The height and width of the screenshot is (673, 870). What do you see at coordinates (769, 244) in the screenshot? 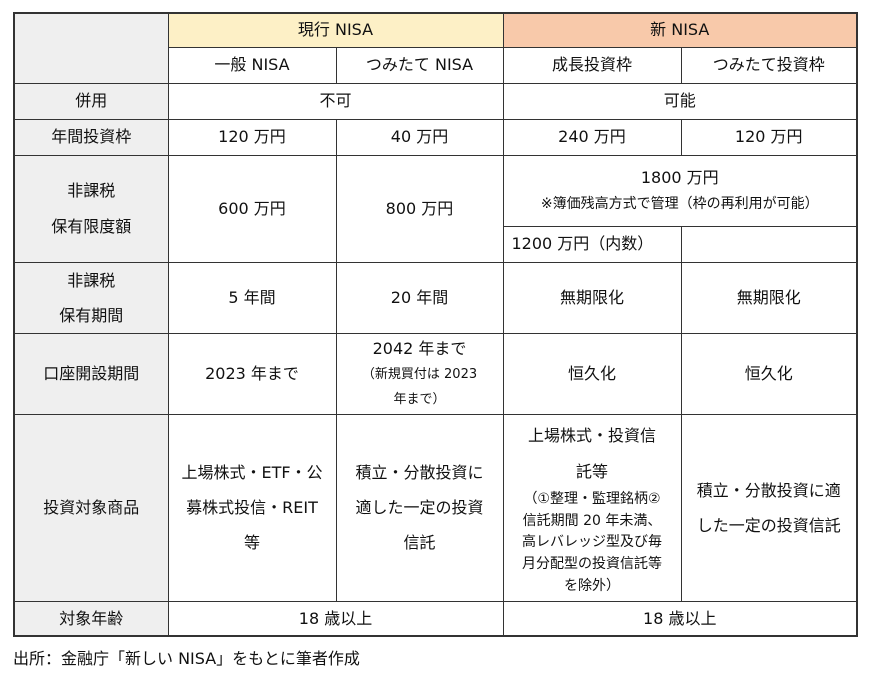
I see `empty-cell` at bounding box center [769, 244].